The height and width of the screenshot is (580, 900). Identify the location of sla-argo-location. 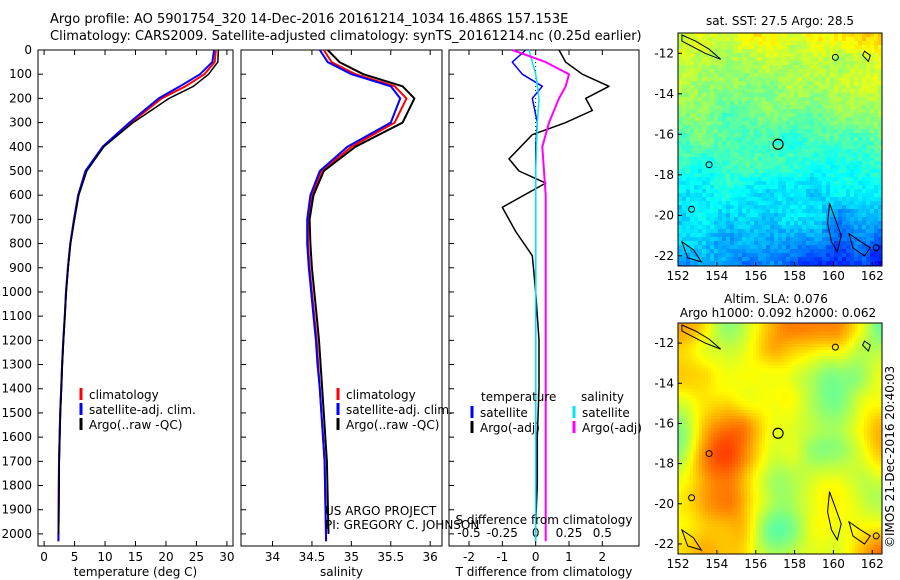
(778, 433).